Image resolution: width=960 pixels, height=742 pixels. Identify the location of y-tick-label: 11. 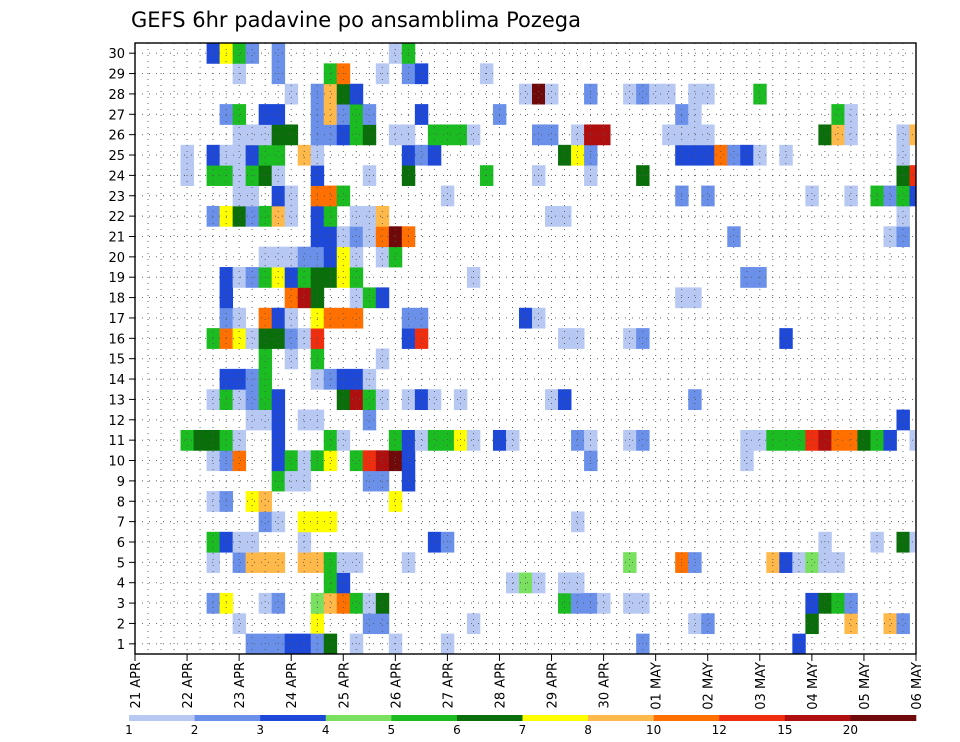
(116, 441).